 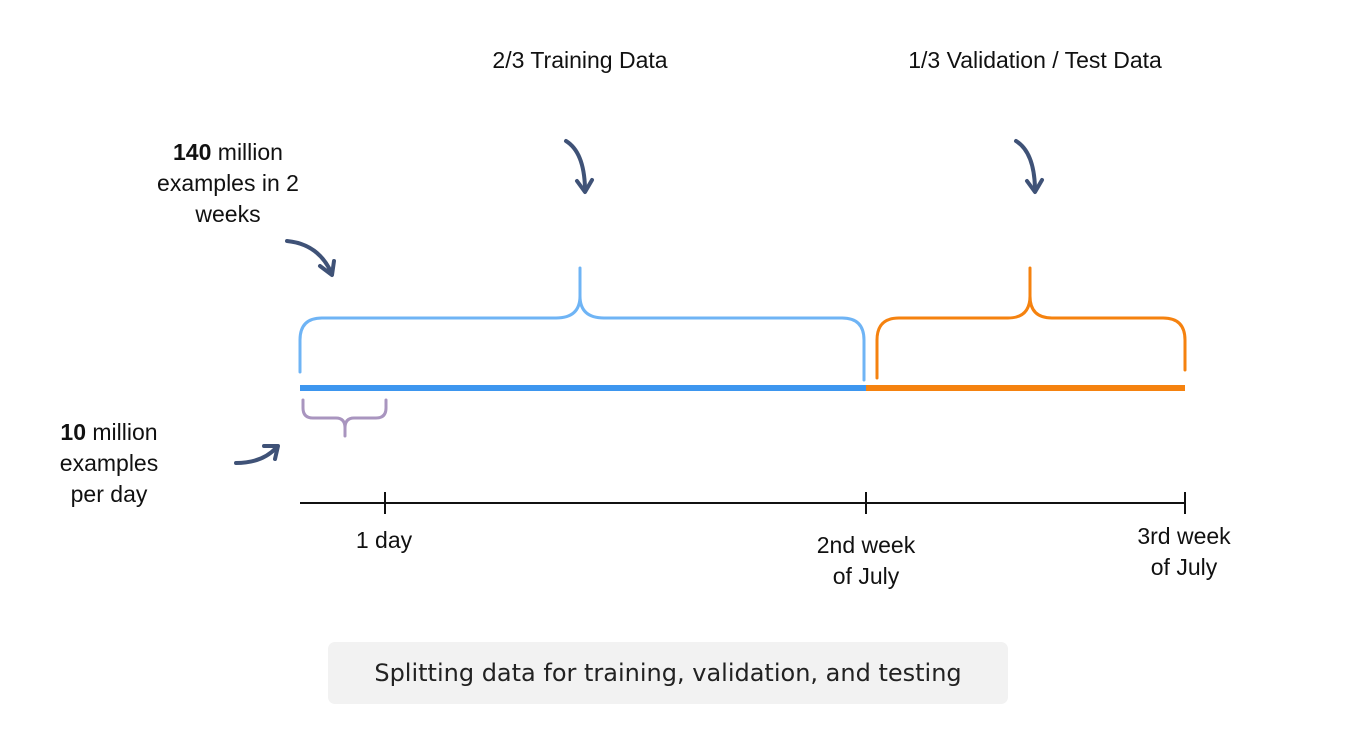 I want to click on axis-label-3rd-week-line-1: 3rd week, so click(x=1184, y=536).